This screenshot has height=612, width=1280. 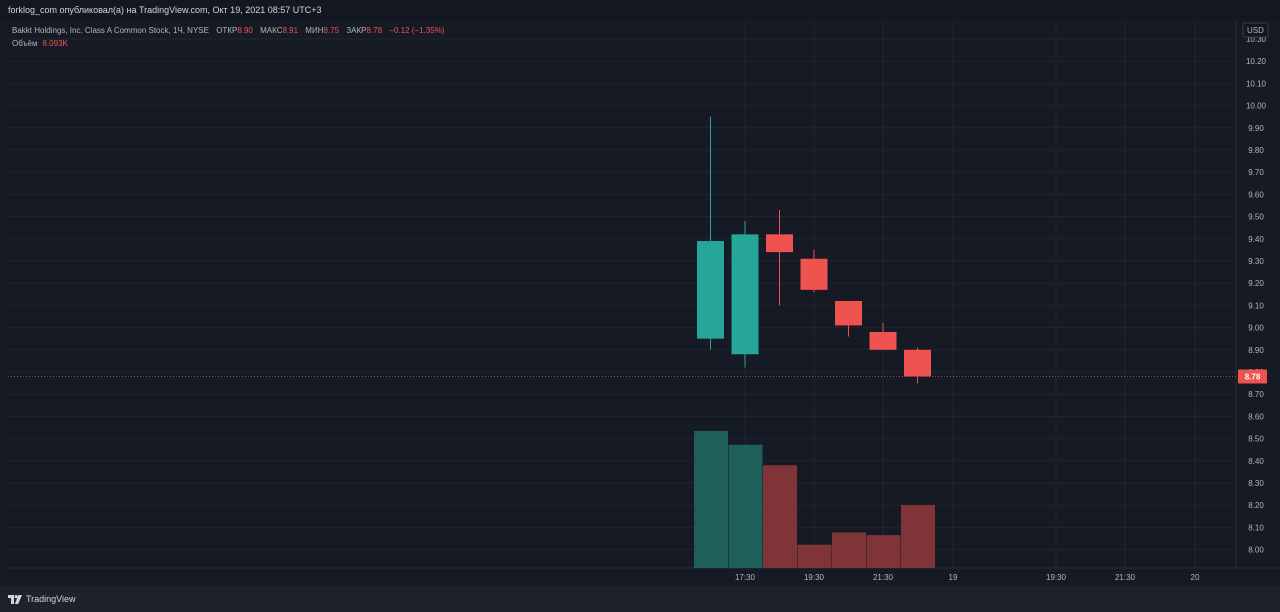 I want to click on y-tick-label: 8.20, so click(x=1256, y=505).